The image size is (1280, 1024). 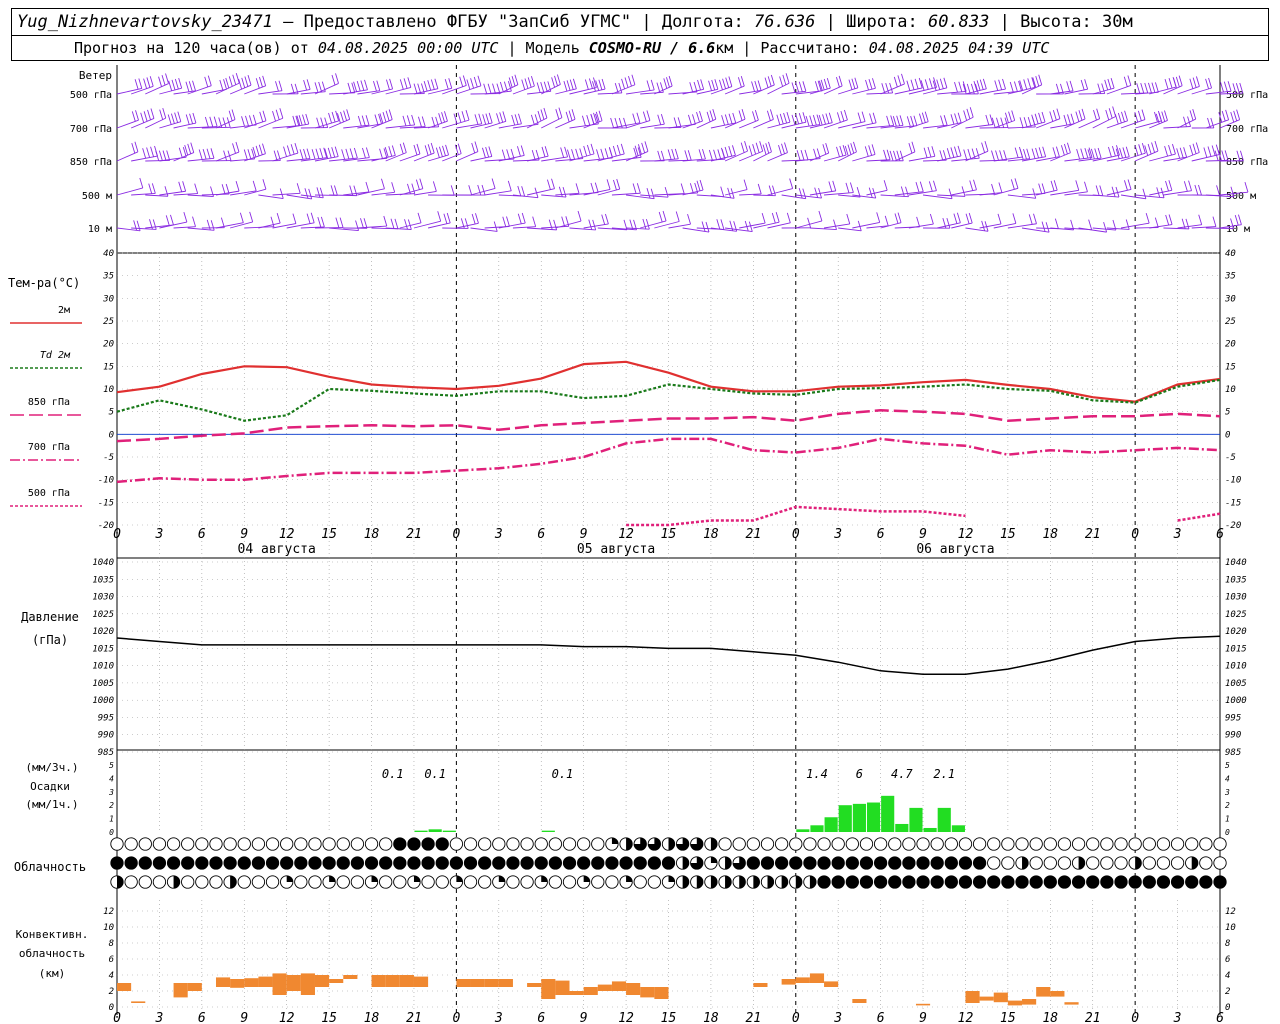 I want to click on precip-tick-left: 0, so click(x=111, y=832).